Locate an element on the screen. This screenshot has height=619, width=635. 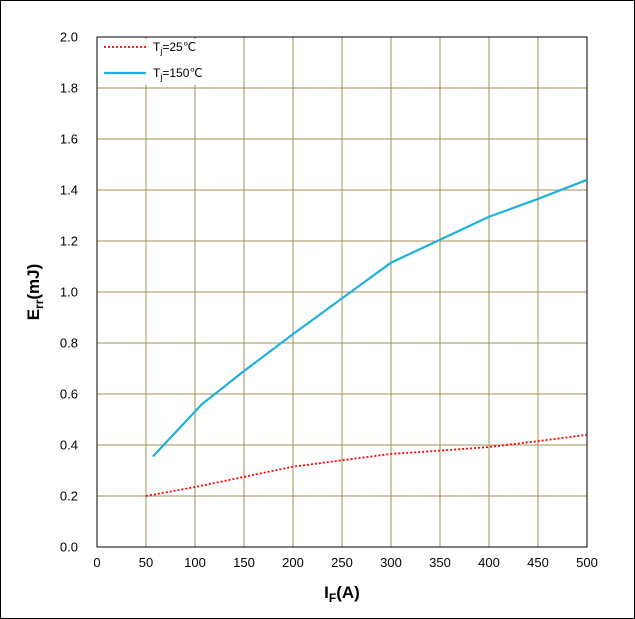
x-tick-label: 450 is located at coordinates (538, 562).